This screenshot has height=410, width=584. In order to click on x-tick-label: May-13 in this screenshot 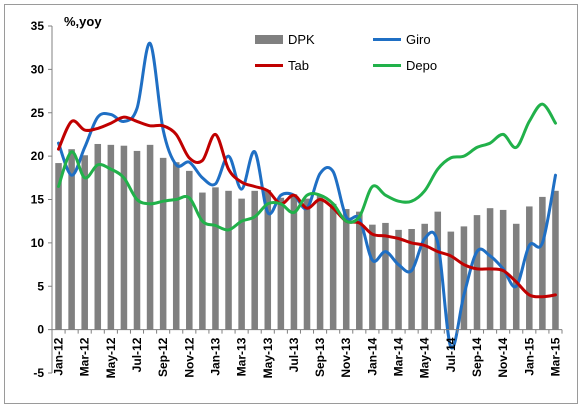, I will do `click(268, 357)`.